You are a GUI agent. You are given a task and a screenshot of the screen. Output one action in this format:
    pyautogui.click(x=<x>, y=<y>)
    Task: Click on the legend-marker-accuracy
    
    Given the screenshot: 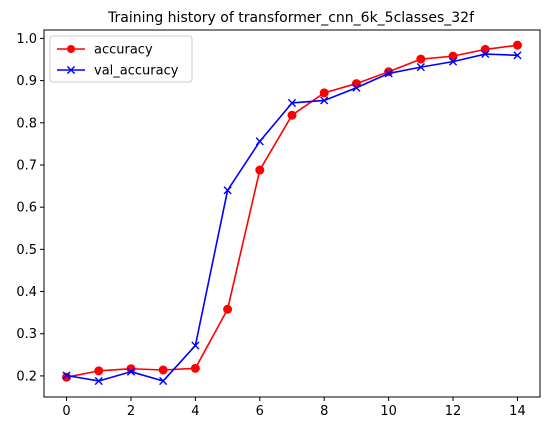 What is the action you would take?
    pyautogui.click(x=71, y=49)
    